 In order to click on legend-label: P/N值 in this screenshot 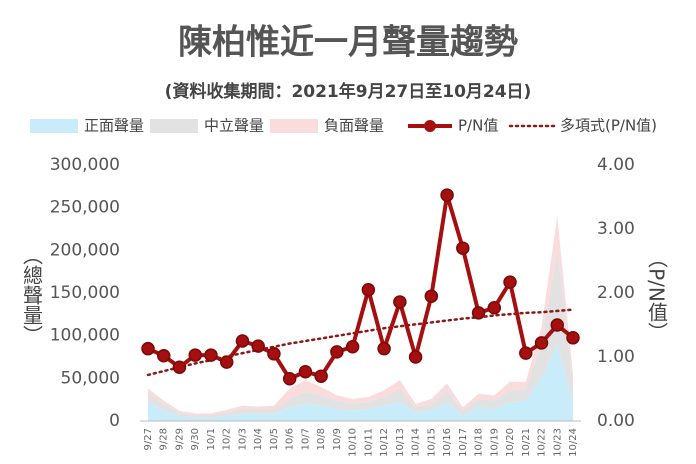, I will do `click(478, 126)`.